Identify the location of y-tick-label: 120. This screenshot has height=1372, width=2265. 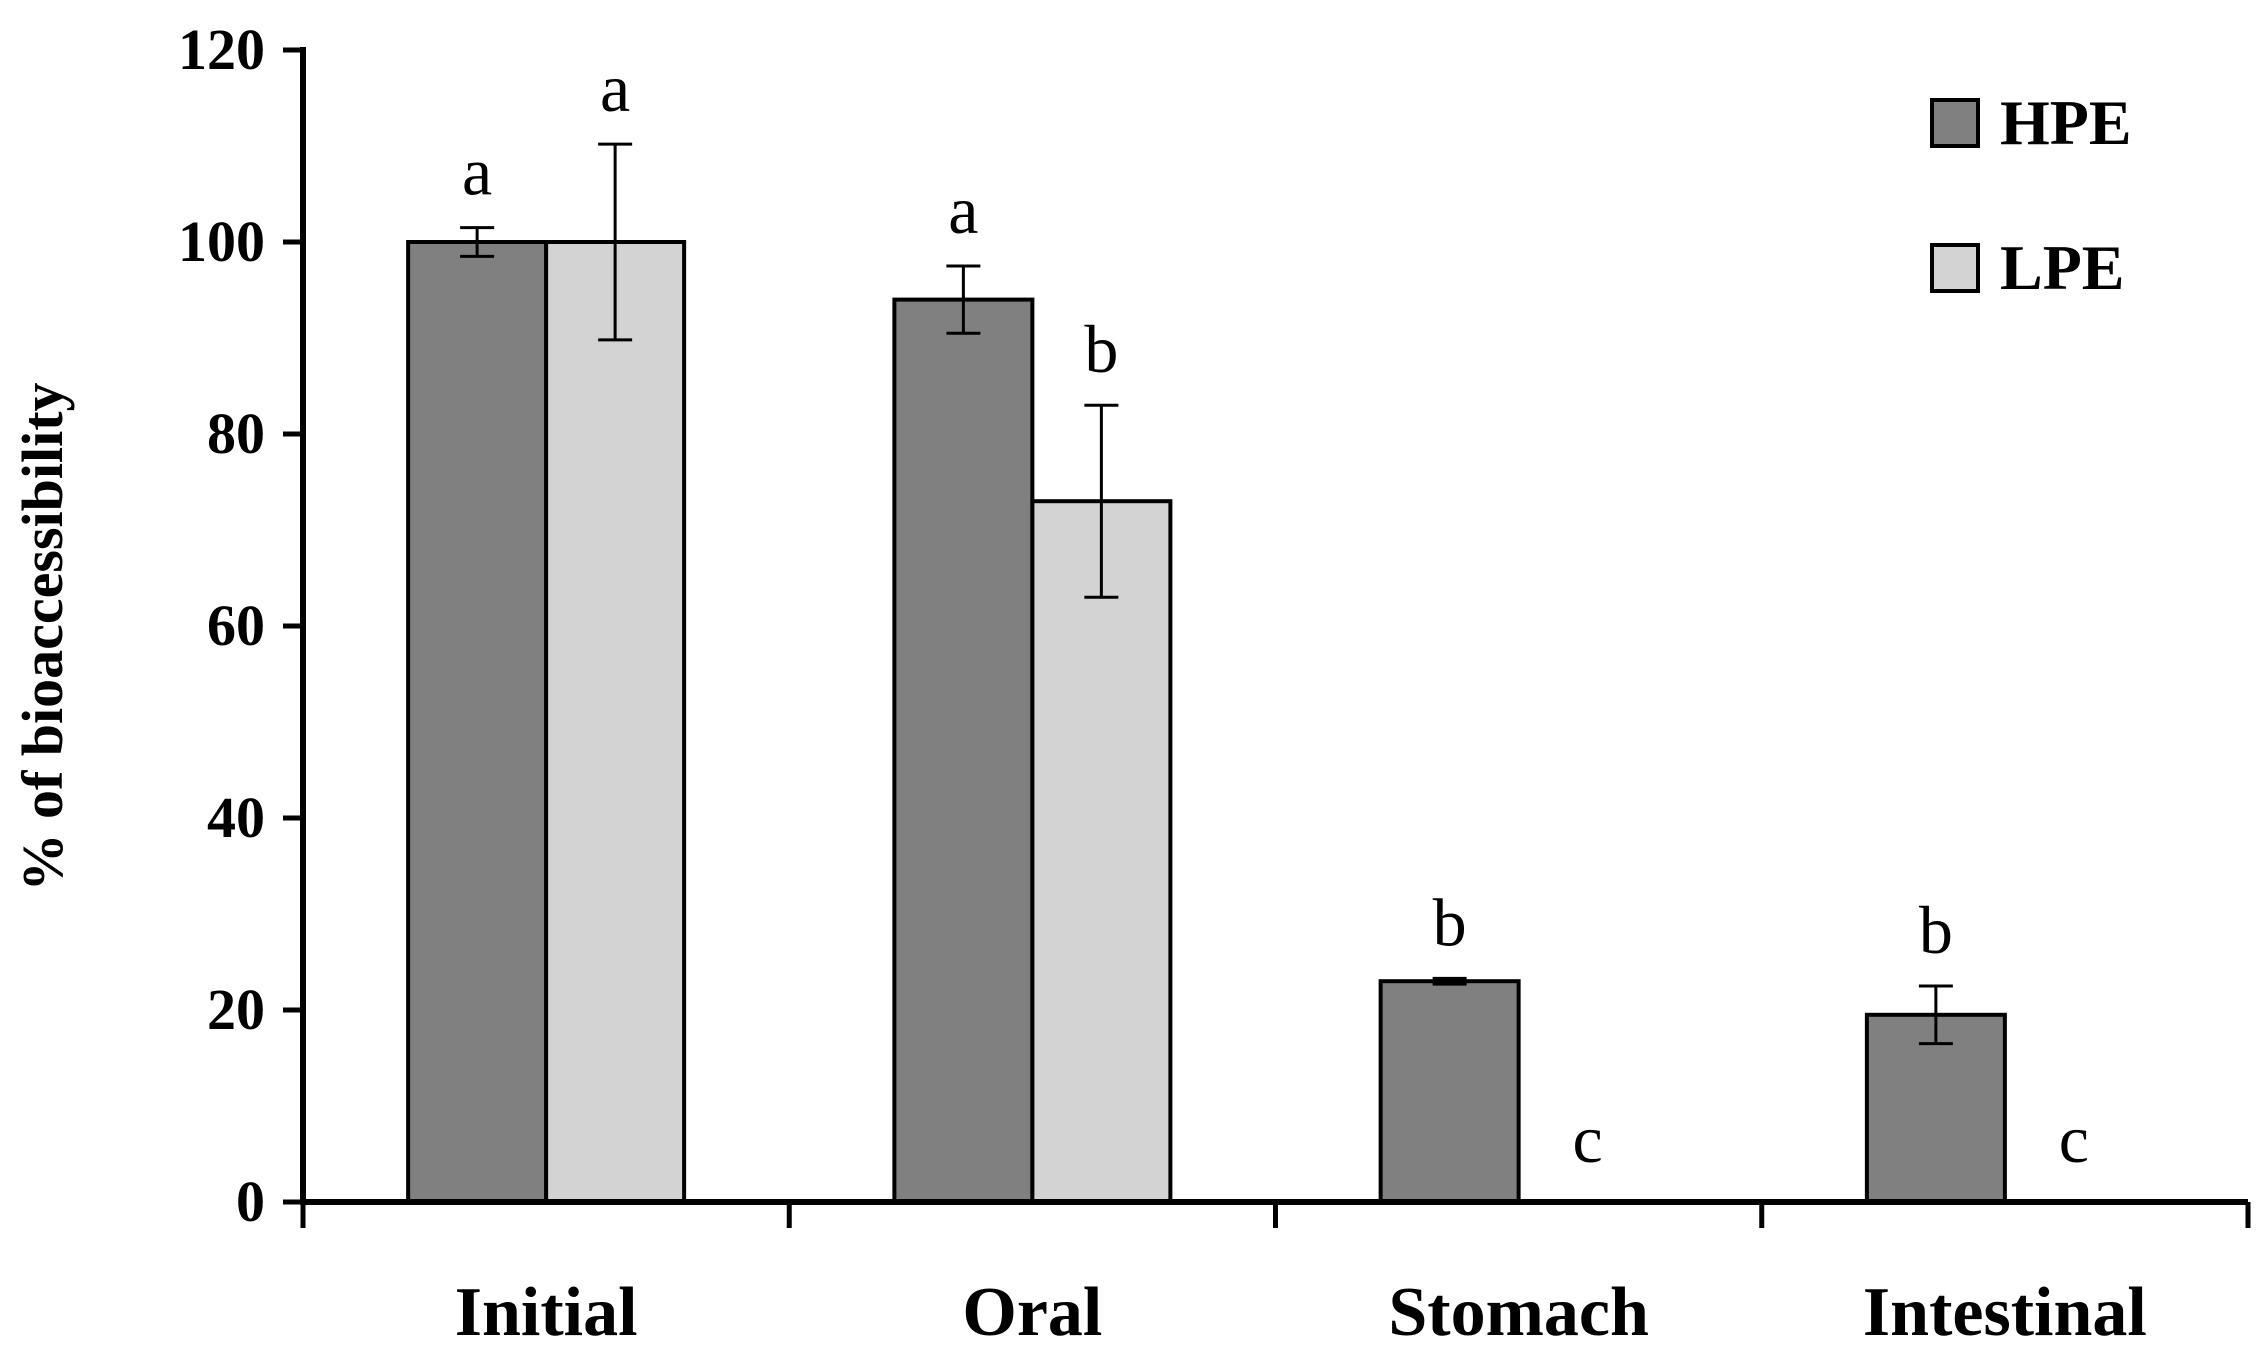
(221, 49).